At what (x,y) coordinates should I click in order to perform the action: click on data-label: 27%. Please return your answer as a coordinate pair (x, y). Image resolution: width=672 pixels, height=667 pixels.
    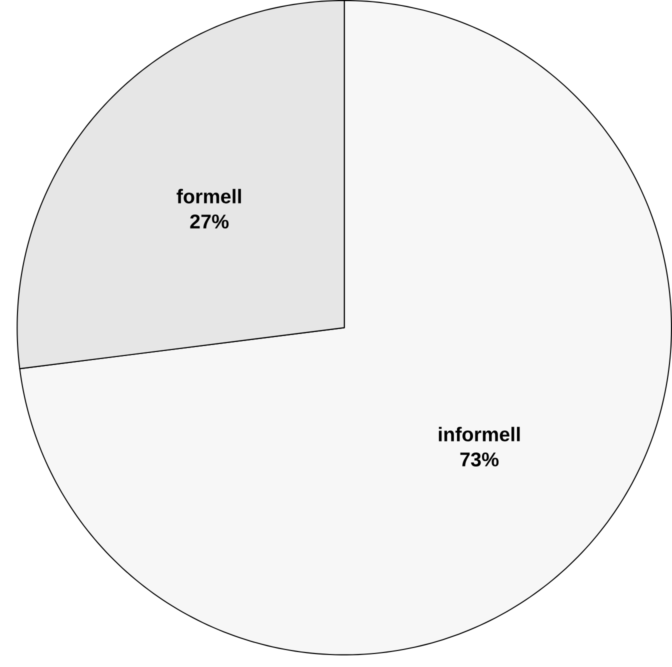
    Looking at the image, I should click on (209, 221).